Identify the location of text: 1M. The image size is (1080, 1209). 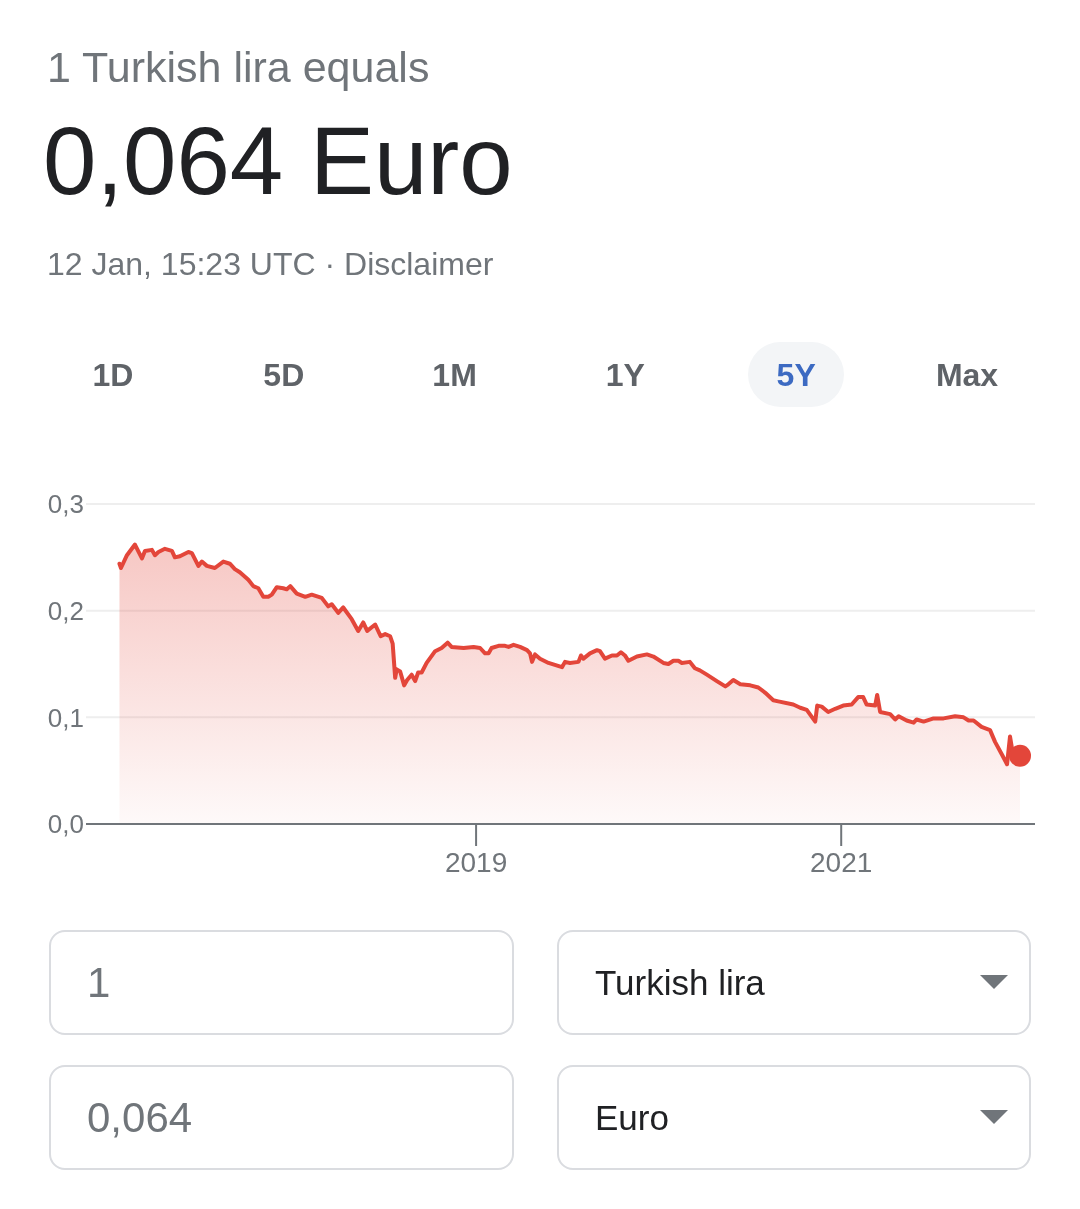
(454, 374).